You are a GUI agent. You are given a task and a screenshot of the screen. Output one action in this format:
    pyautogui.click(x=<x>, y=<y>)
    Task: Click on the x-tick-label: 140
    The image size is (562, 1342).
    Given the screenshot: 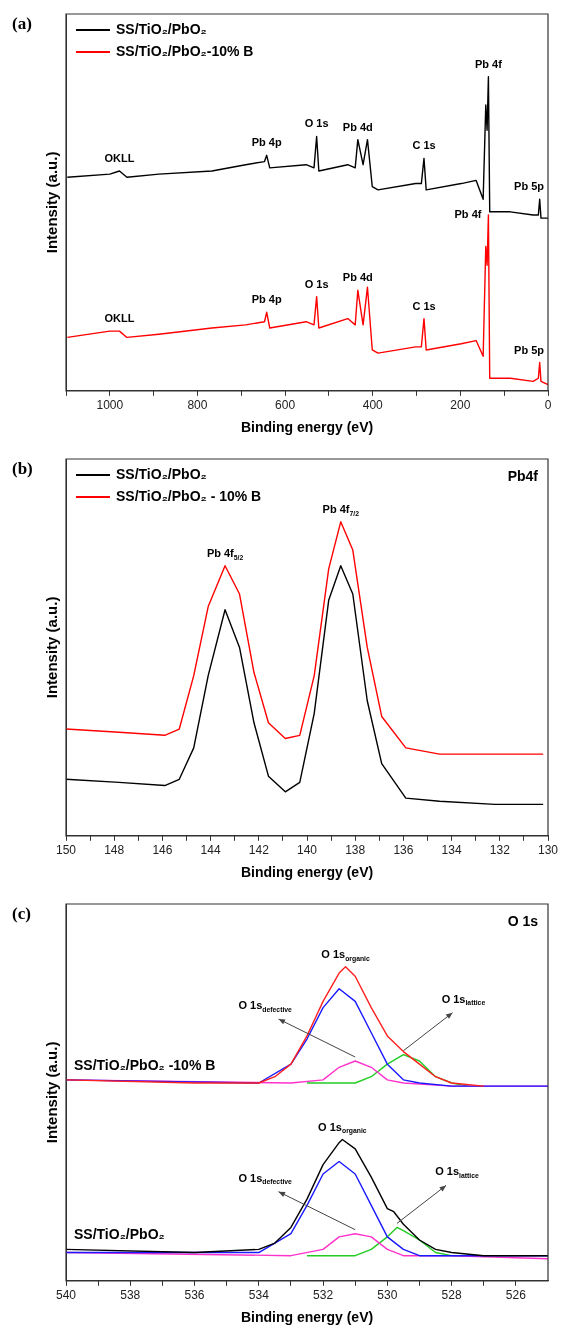 What is the action you would take?
    pyautogui.click(x=307, y=850)
    